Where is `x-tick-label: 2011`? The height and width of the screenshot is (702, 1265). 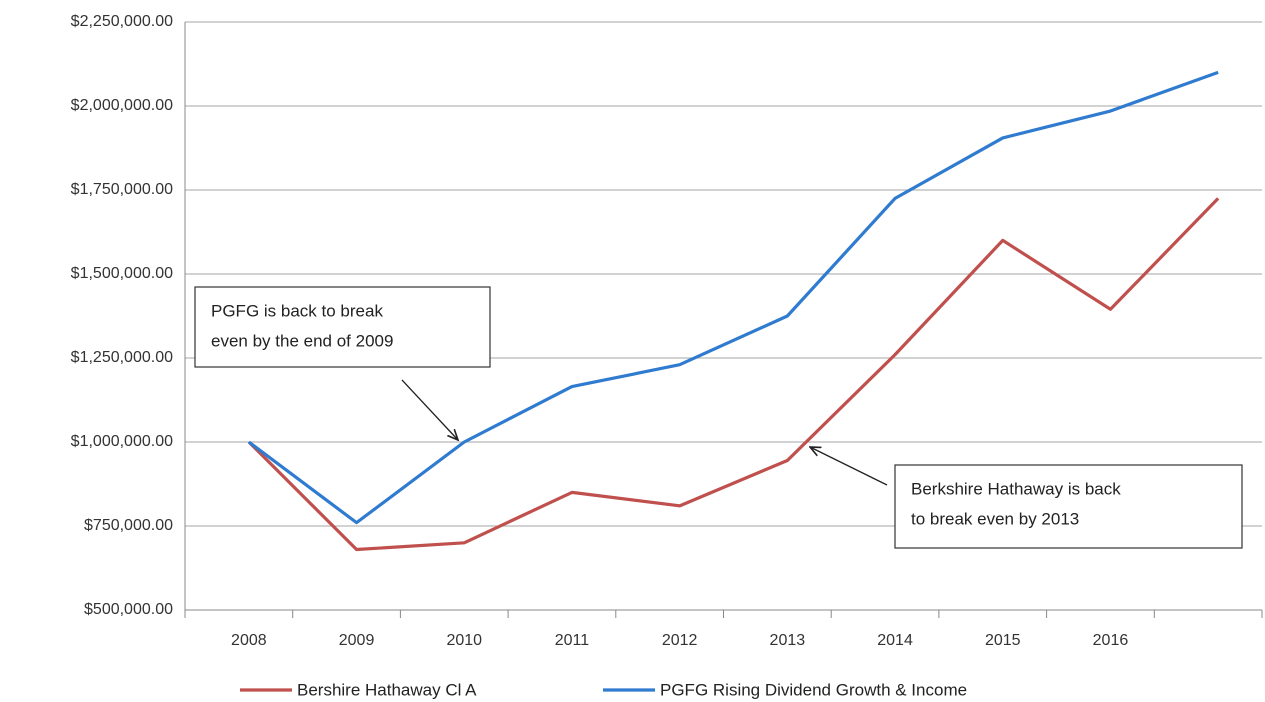
x-tick-label: 2011 is located at coordinates (572, 640).